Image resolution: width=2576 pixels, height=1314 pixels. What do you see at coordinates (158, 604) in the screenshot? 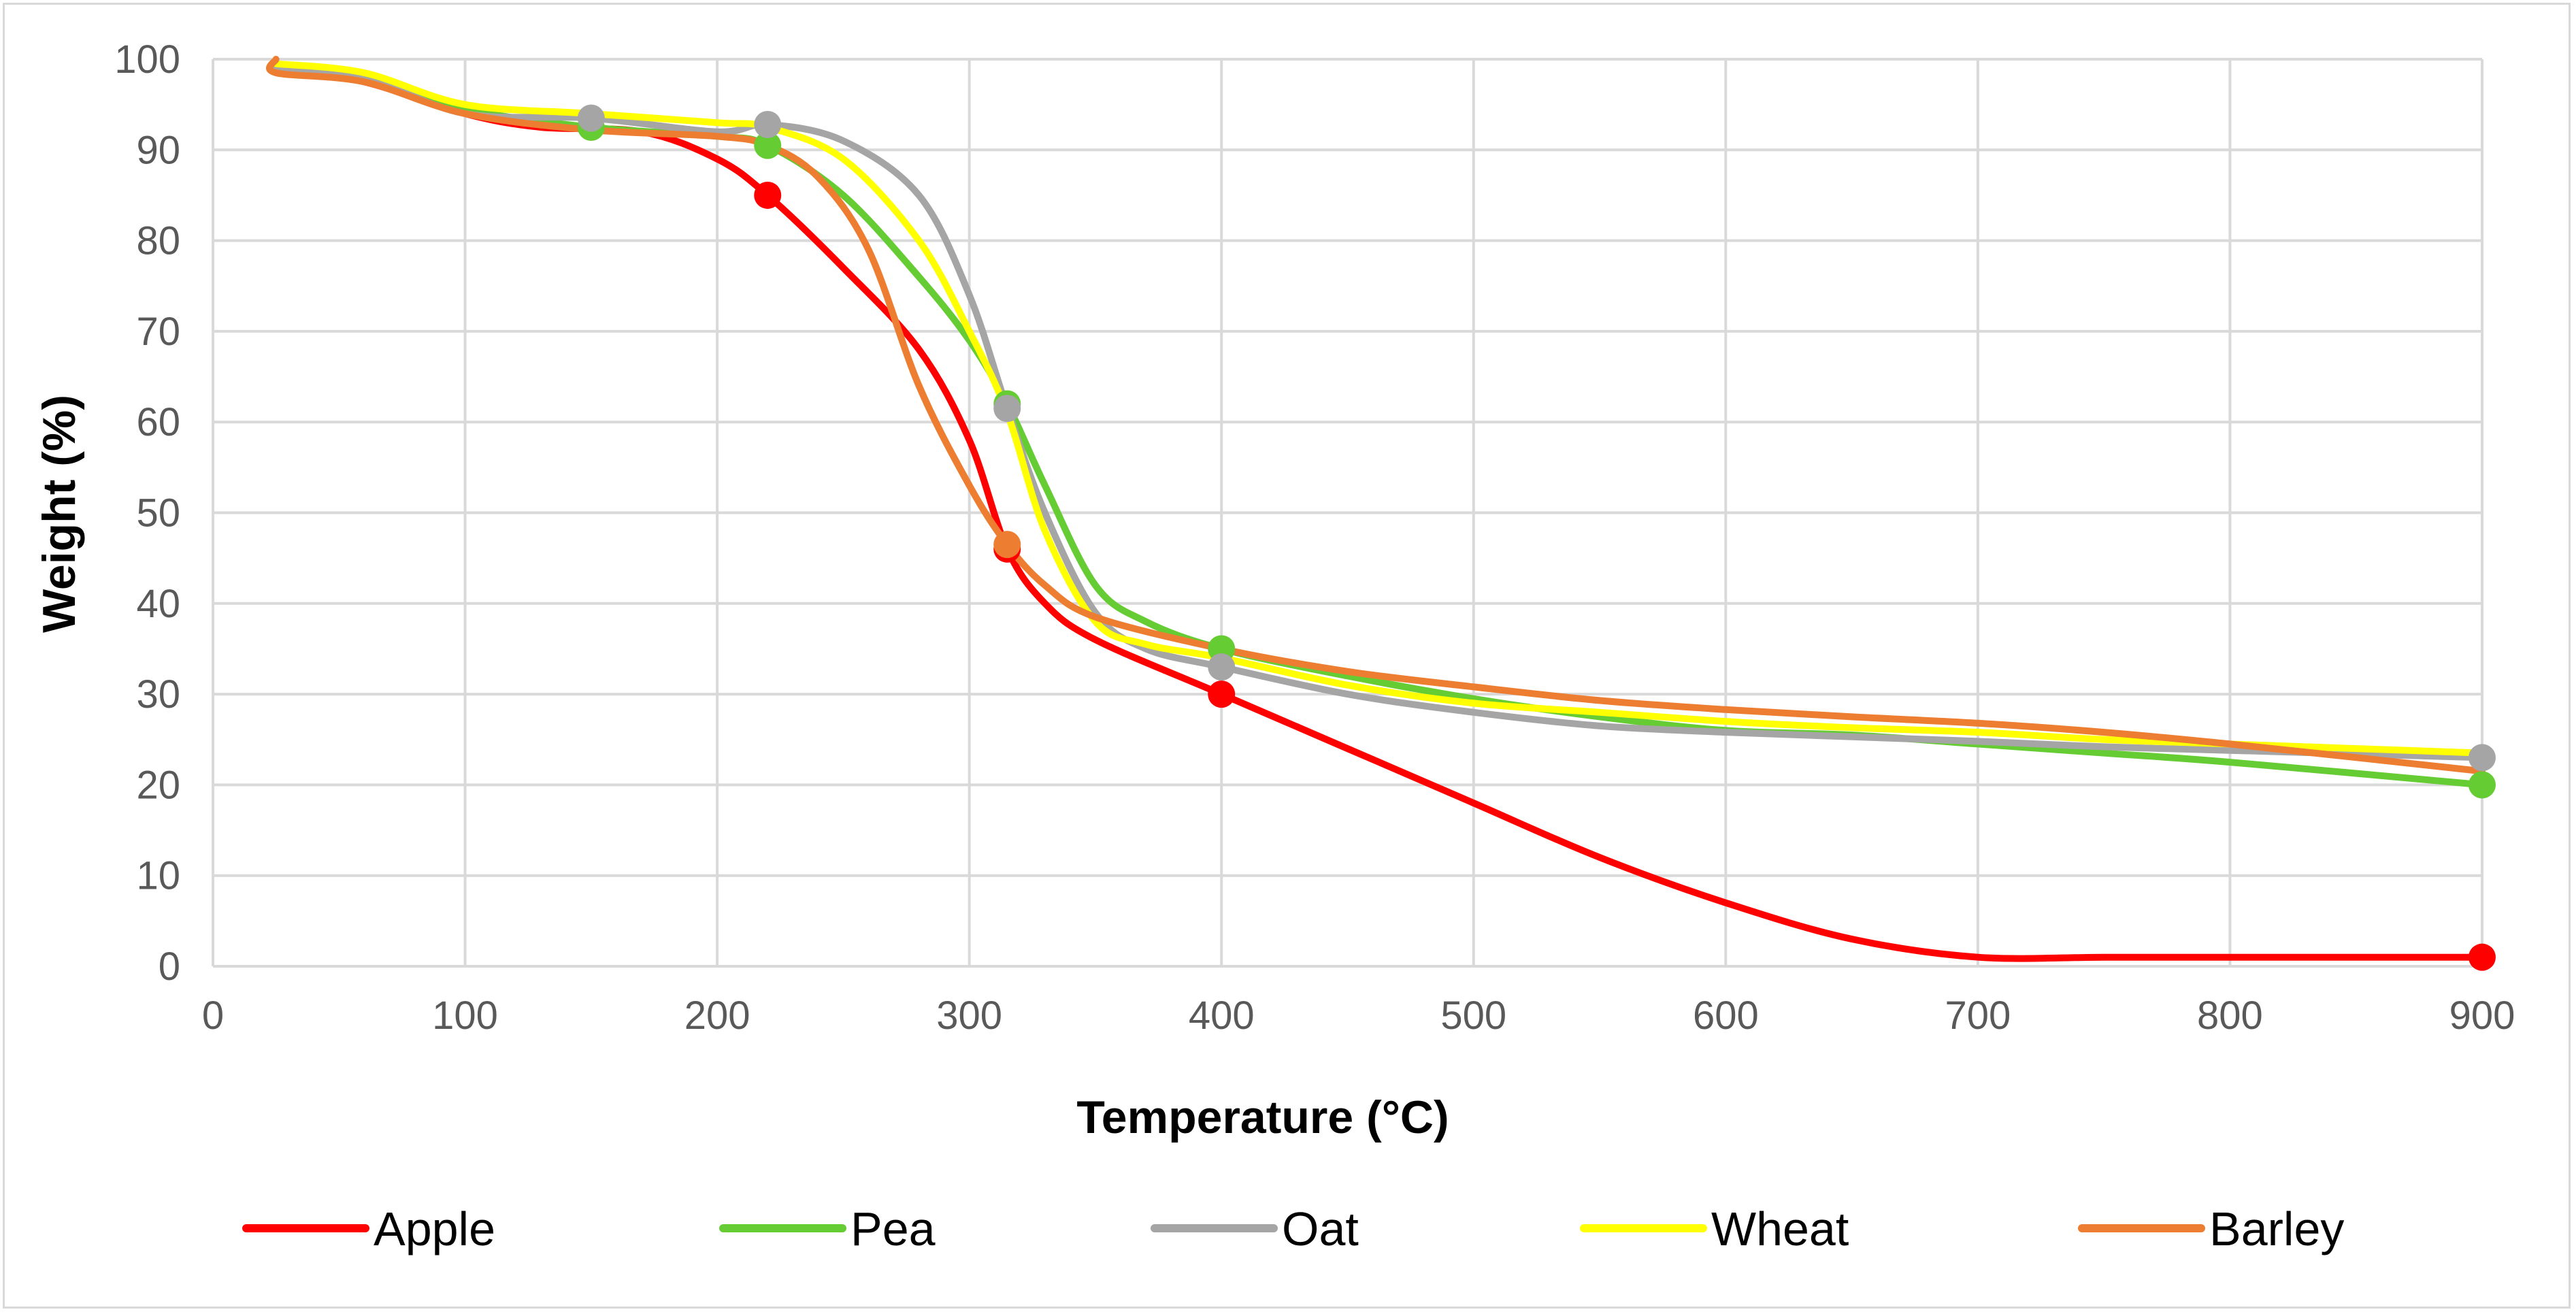
I see `y-tick-label: 40` at bounding box center [158, 604].